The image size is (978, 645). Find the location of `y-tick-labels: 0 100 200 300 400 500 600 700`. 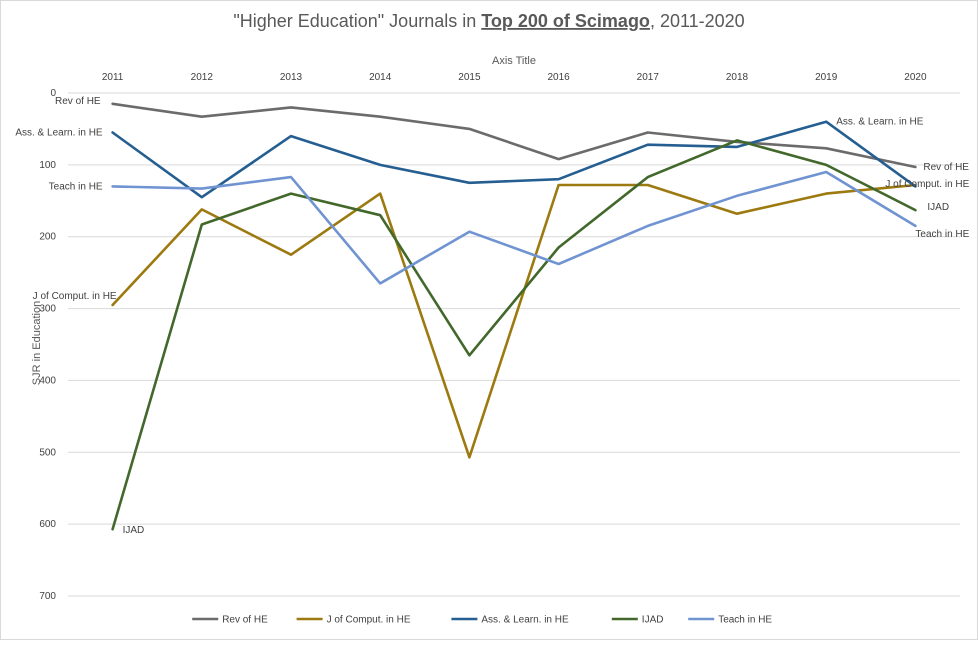

y-tick-labels: 0 100 200 300 400 500 600 700 is located at coordinates (47, 345).